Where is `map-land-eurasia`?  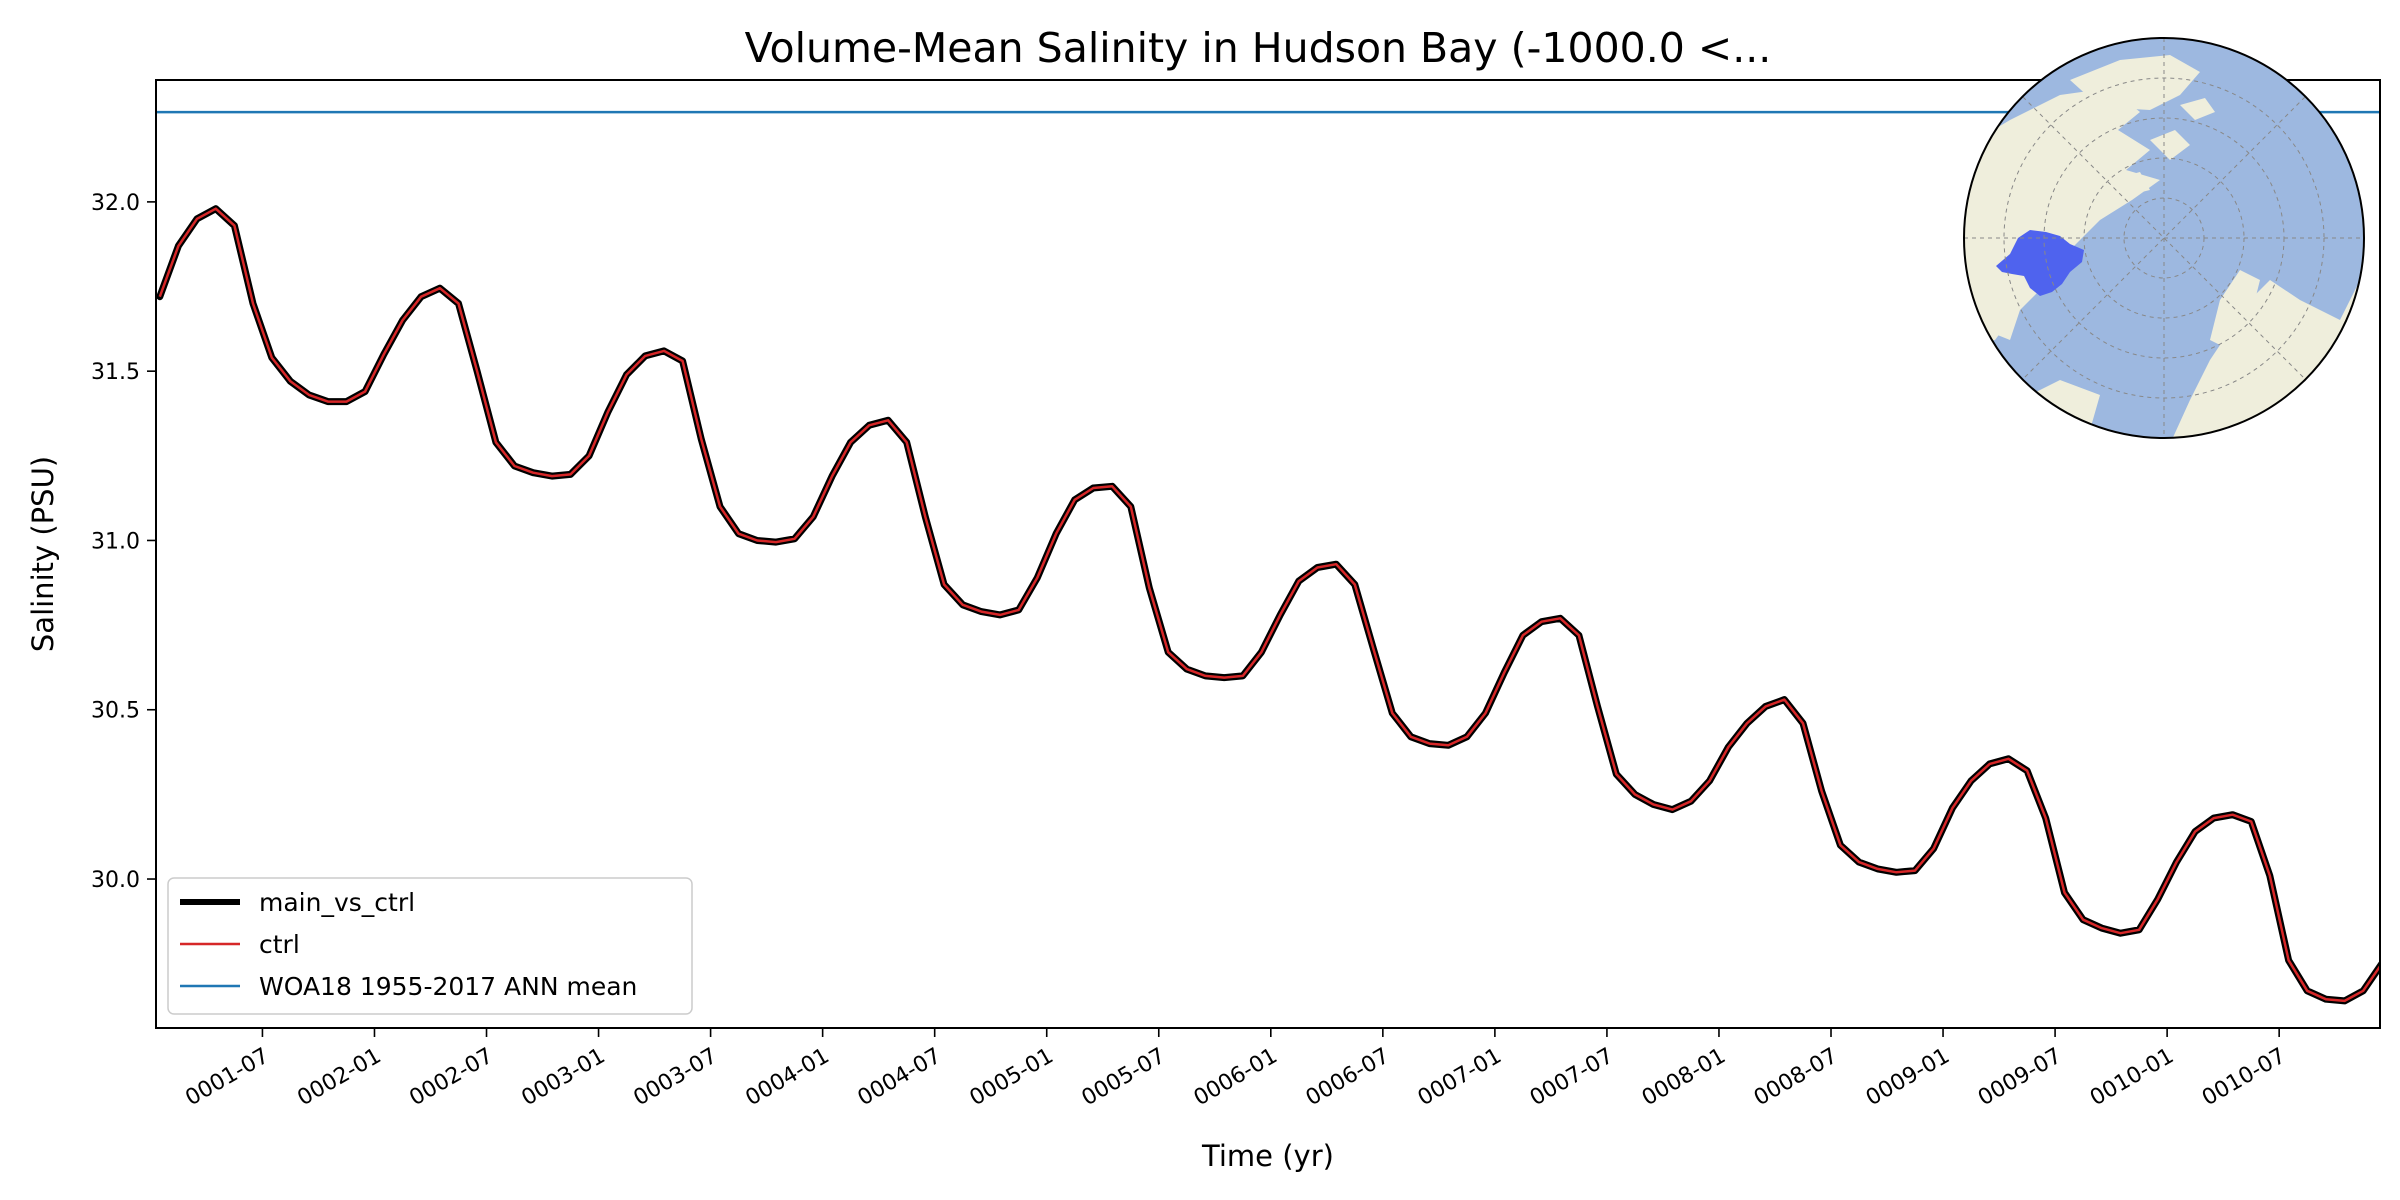
map-land-eurasia is located at coordinates (2267, 241).